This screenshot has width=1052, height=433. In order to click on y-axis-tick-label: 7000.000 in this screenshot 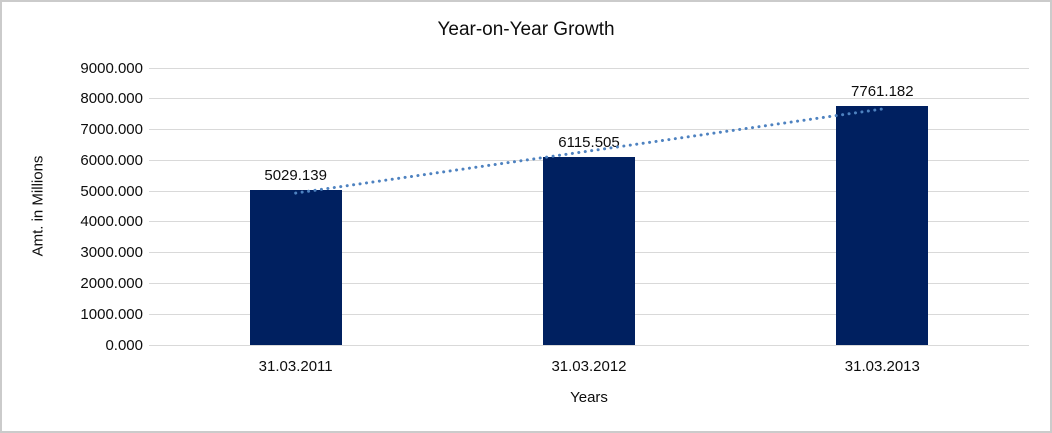, I will do `click(111, 130)`.